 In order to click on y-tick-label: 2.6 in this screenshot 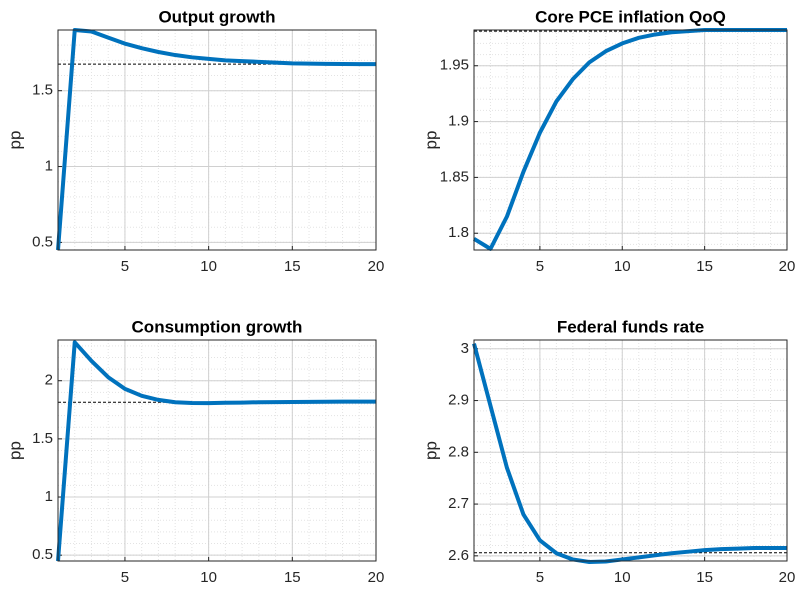, I will do `click(458, 555)`.